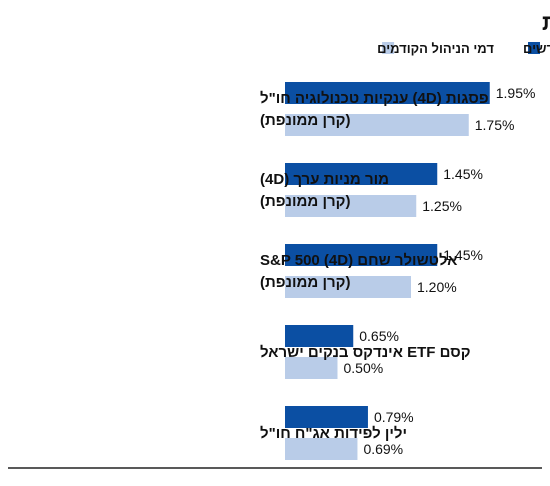 The width and height of the screenshot is (550, 486). I want to click on category-label-1-0: מור מניות ערך (4D), so click(324, 179).